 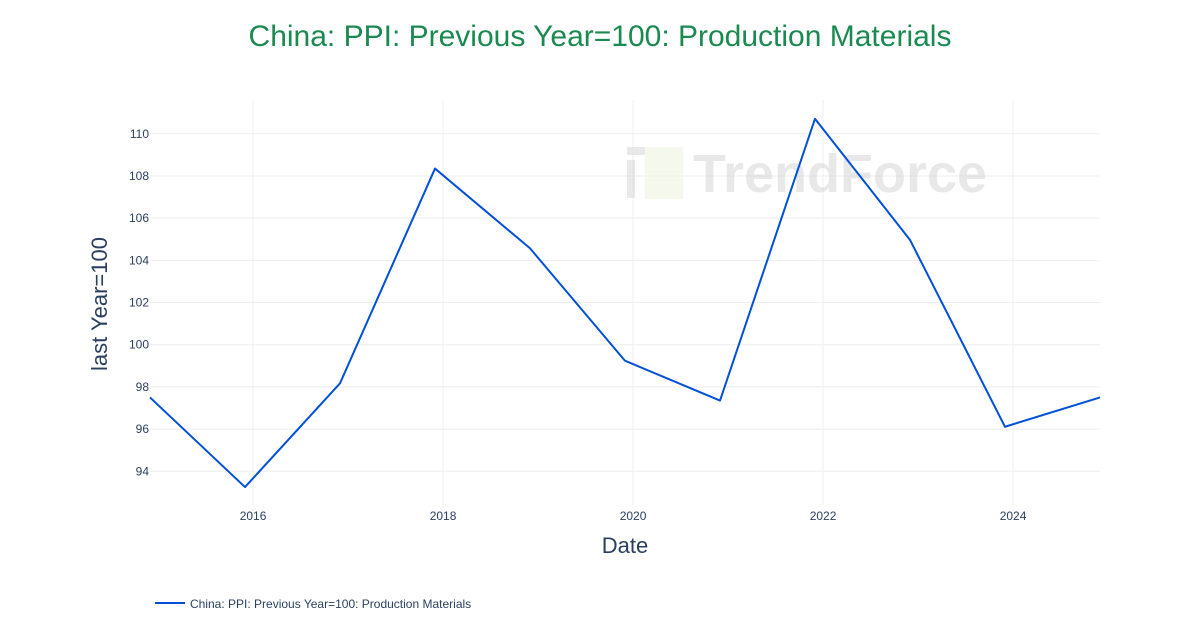 What do you see at coordinates (625, 545) in the screenshot?
I see `x-axis-title: Date` at bounding box center [625, 545].